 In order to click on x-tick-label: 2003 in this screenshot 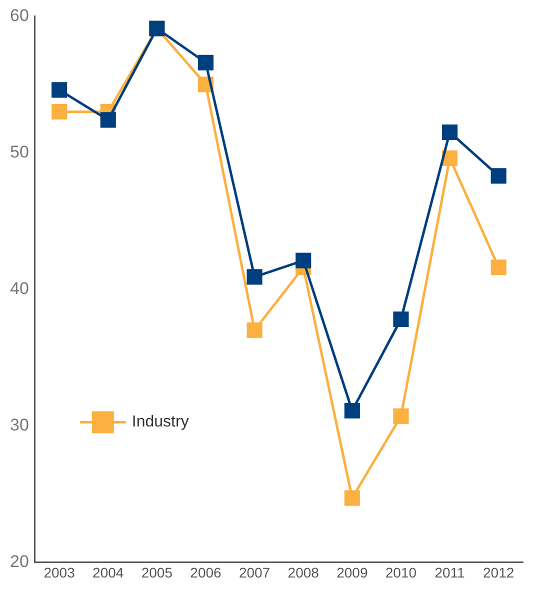, I will do `click(60, 572)`.